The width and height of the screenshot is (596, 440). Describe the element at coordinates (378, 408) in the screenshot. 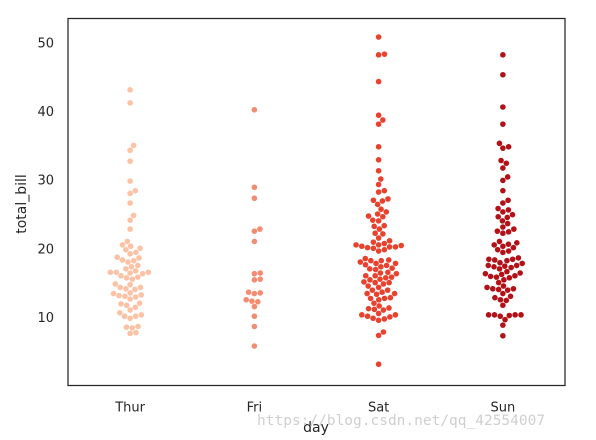

I see `x-tick-label: Sat` at that location.